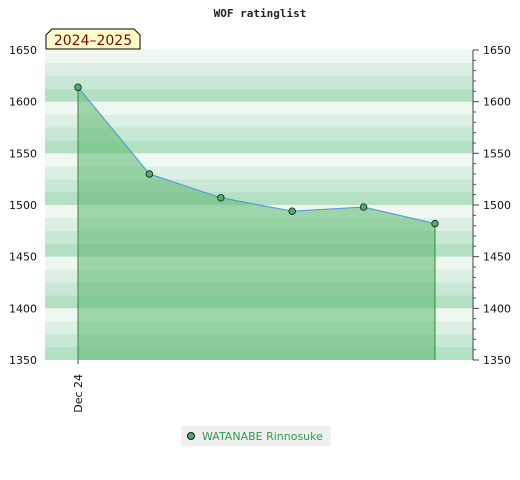  I want to click on y-tick-label-right: 1400, so click(497, 308).